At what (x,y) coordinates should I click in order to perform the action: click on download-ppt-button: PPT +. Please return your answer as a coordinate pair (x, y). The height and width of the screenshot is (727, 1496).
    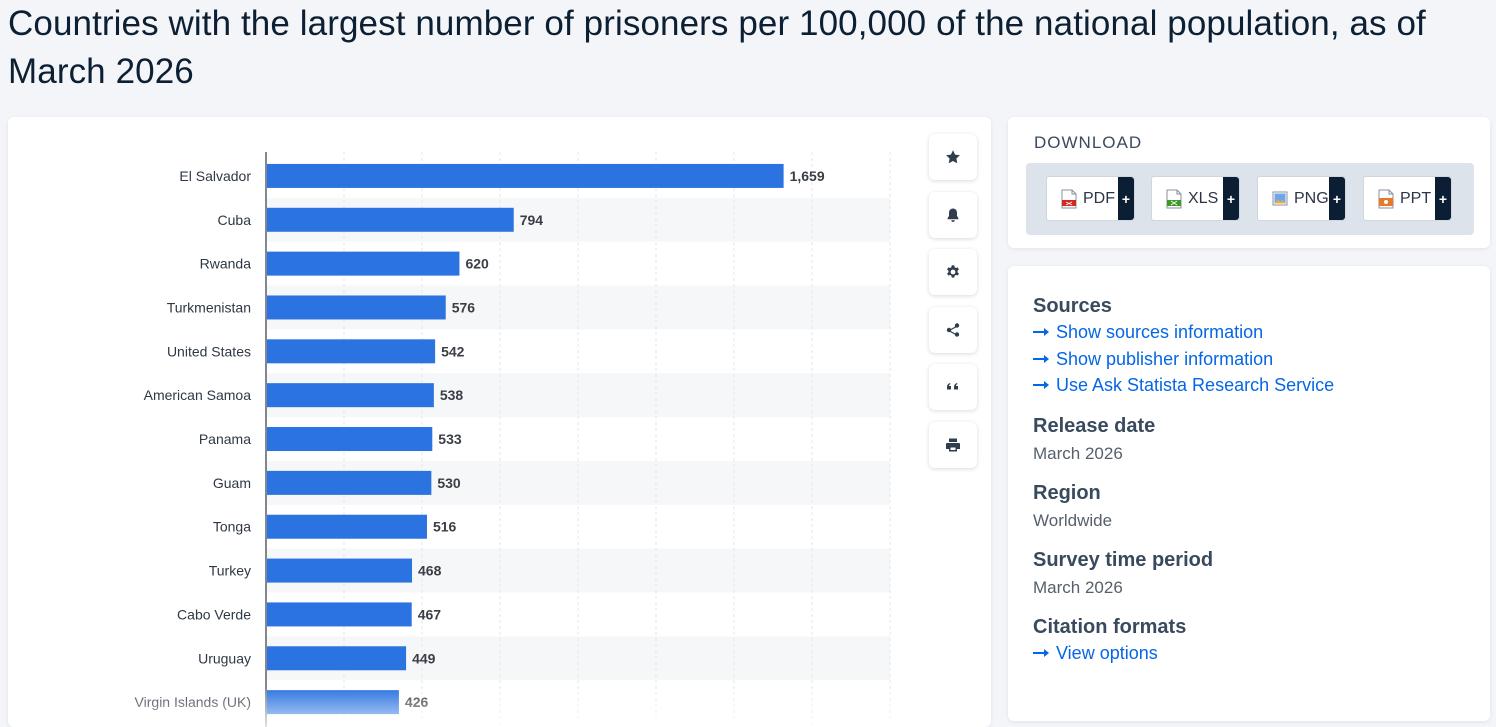
    Looking at the image, I should click on (1407, 198).